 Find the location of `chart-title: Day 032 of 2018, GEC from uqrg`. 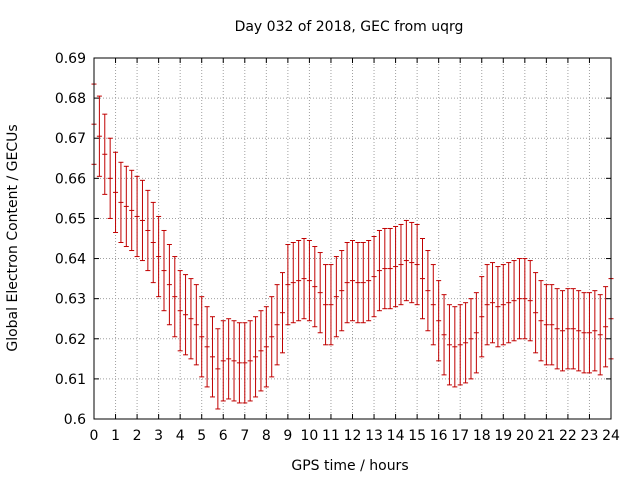

chart-title: Day 032 of 2018, GEC from uqrg is located at coordinates (349, 27).